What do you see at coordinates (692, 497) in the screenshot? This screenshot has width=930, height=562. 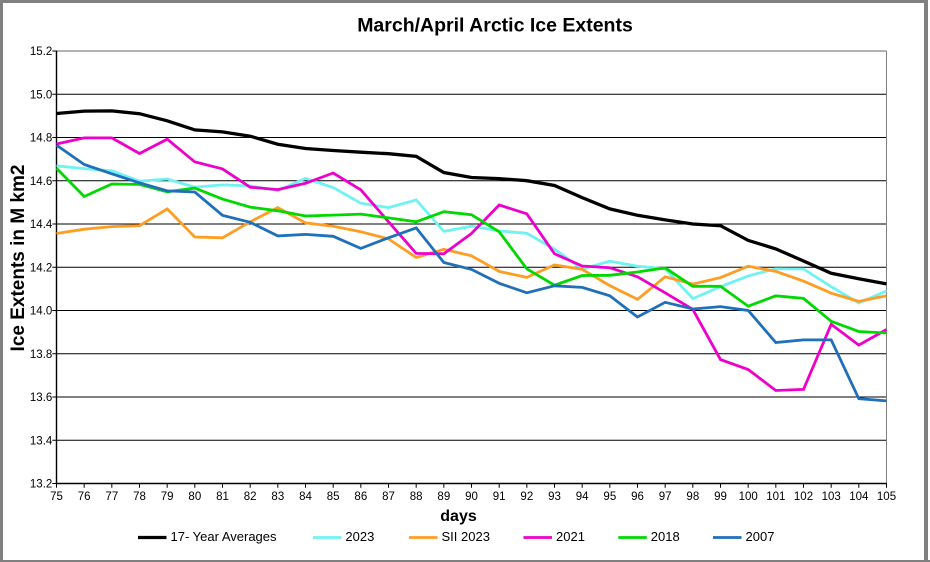 I see `svg-text: 98` at bounding box center [692, 497].